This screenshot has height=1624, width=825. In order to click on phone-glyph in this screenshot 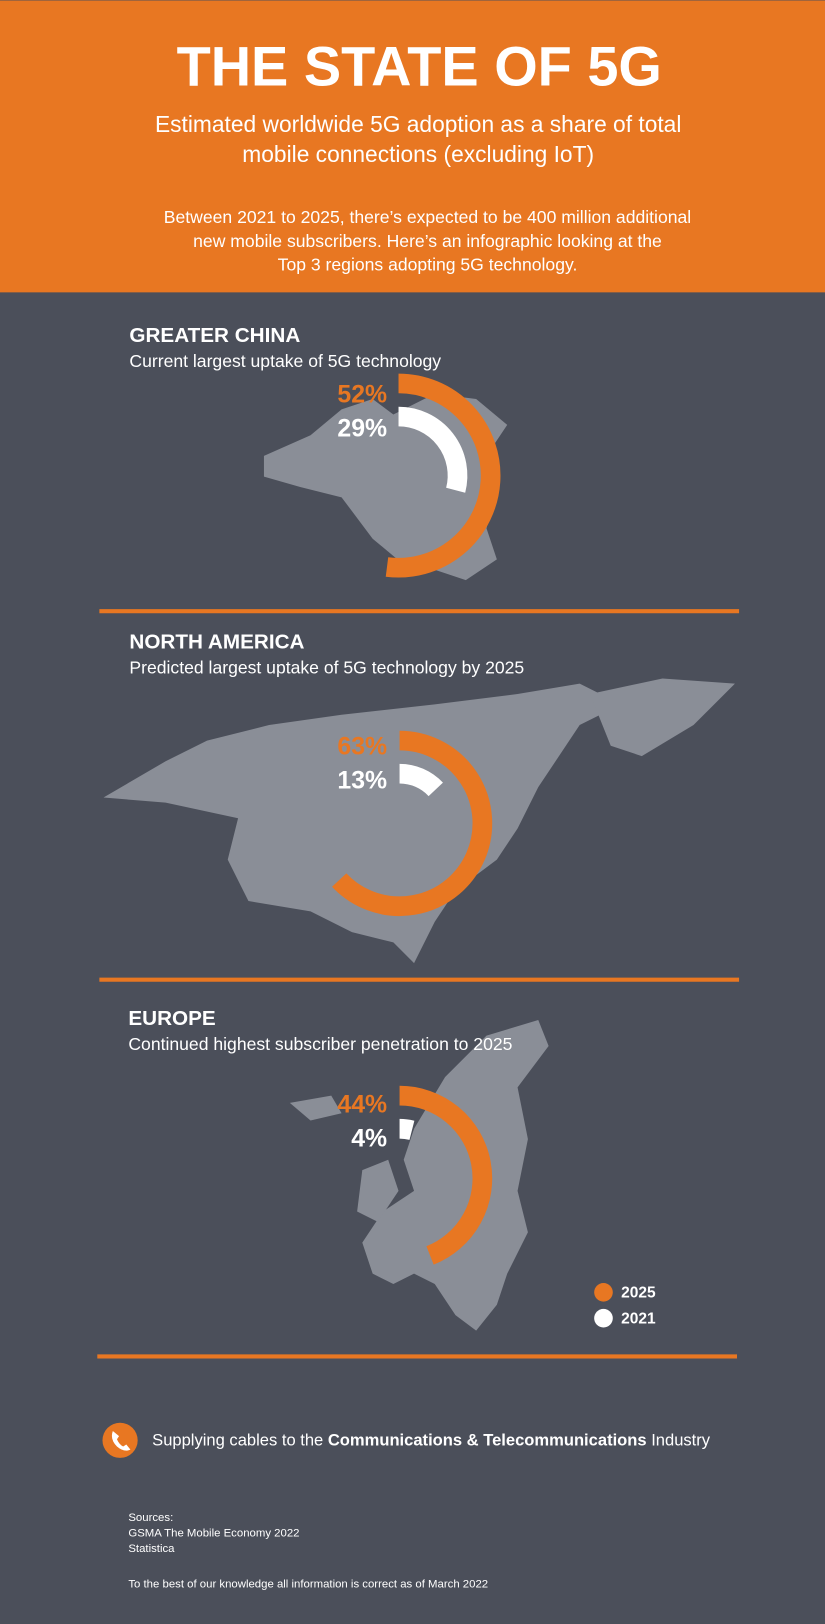, I will do `click(121, 1441)`.